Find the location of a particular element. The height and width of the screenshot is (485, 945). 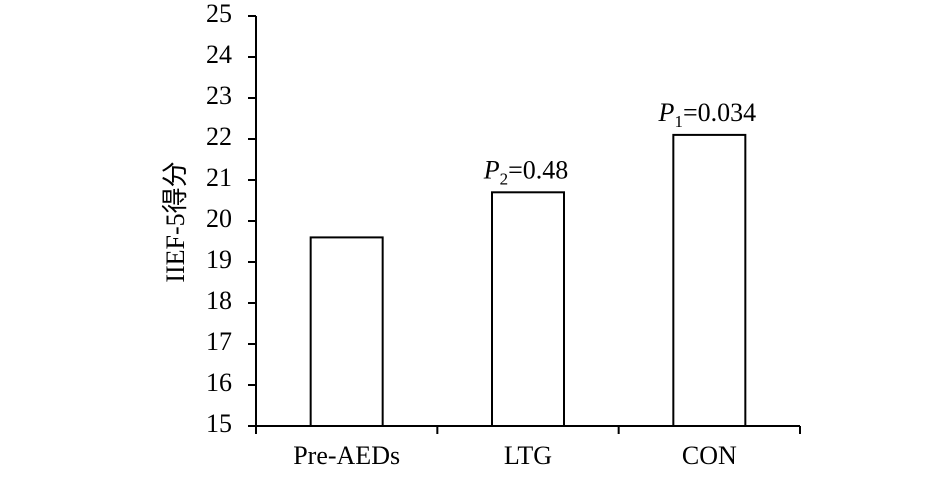

y-tick-label: 19 is located at coordinates (219, 259).